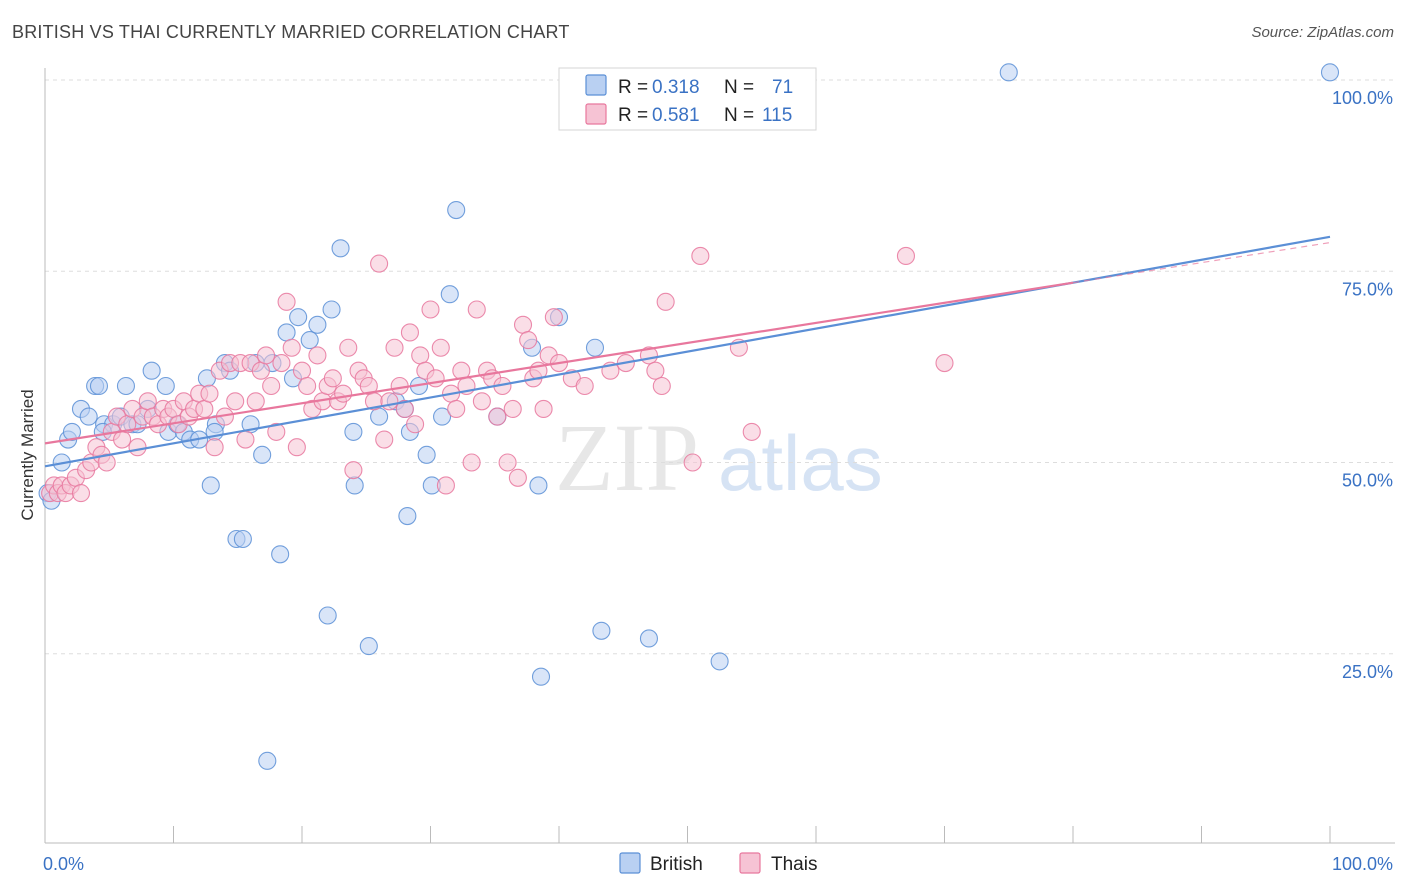  I want to click on y-tick-label-50: 50.0%, so click(1367, 481).